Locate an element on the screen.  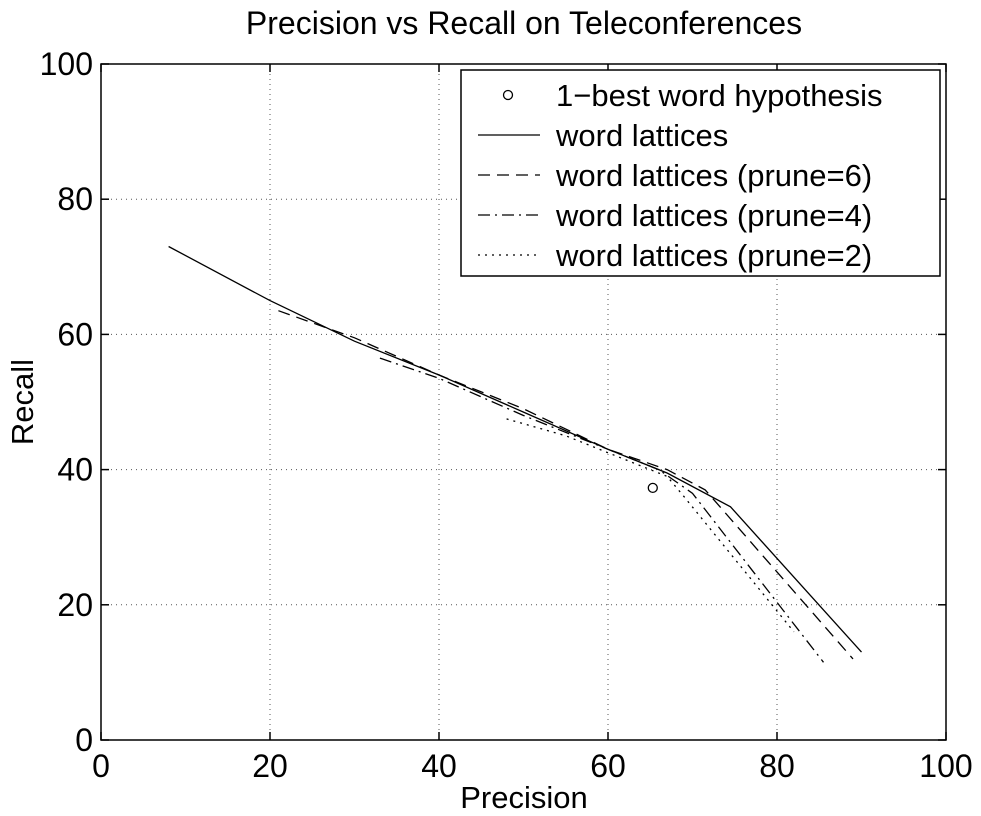
y-axis-label: Recall is located at coordinates (22, 402).